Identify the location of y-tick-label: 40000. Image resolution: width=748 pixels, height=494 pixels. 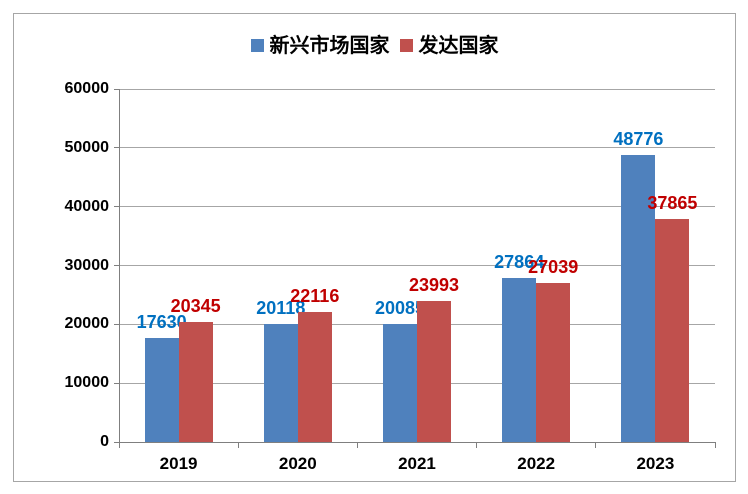
(87, 206).